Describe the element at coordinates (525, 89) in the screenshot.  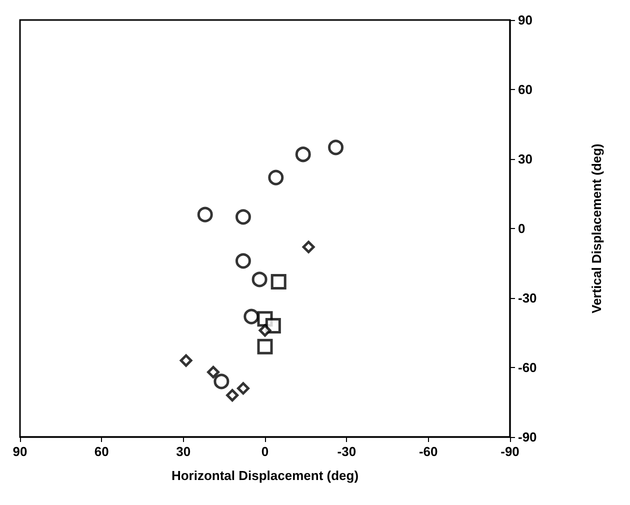
I see `y-tick-label: 60` at that location.